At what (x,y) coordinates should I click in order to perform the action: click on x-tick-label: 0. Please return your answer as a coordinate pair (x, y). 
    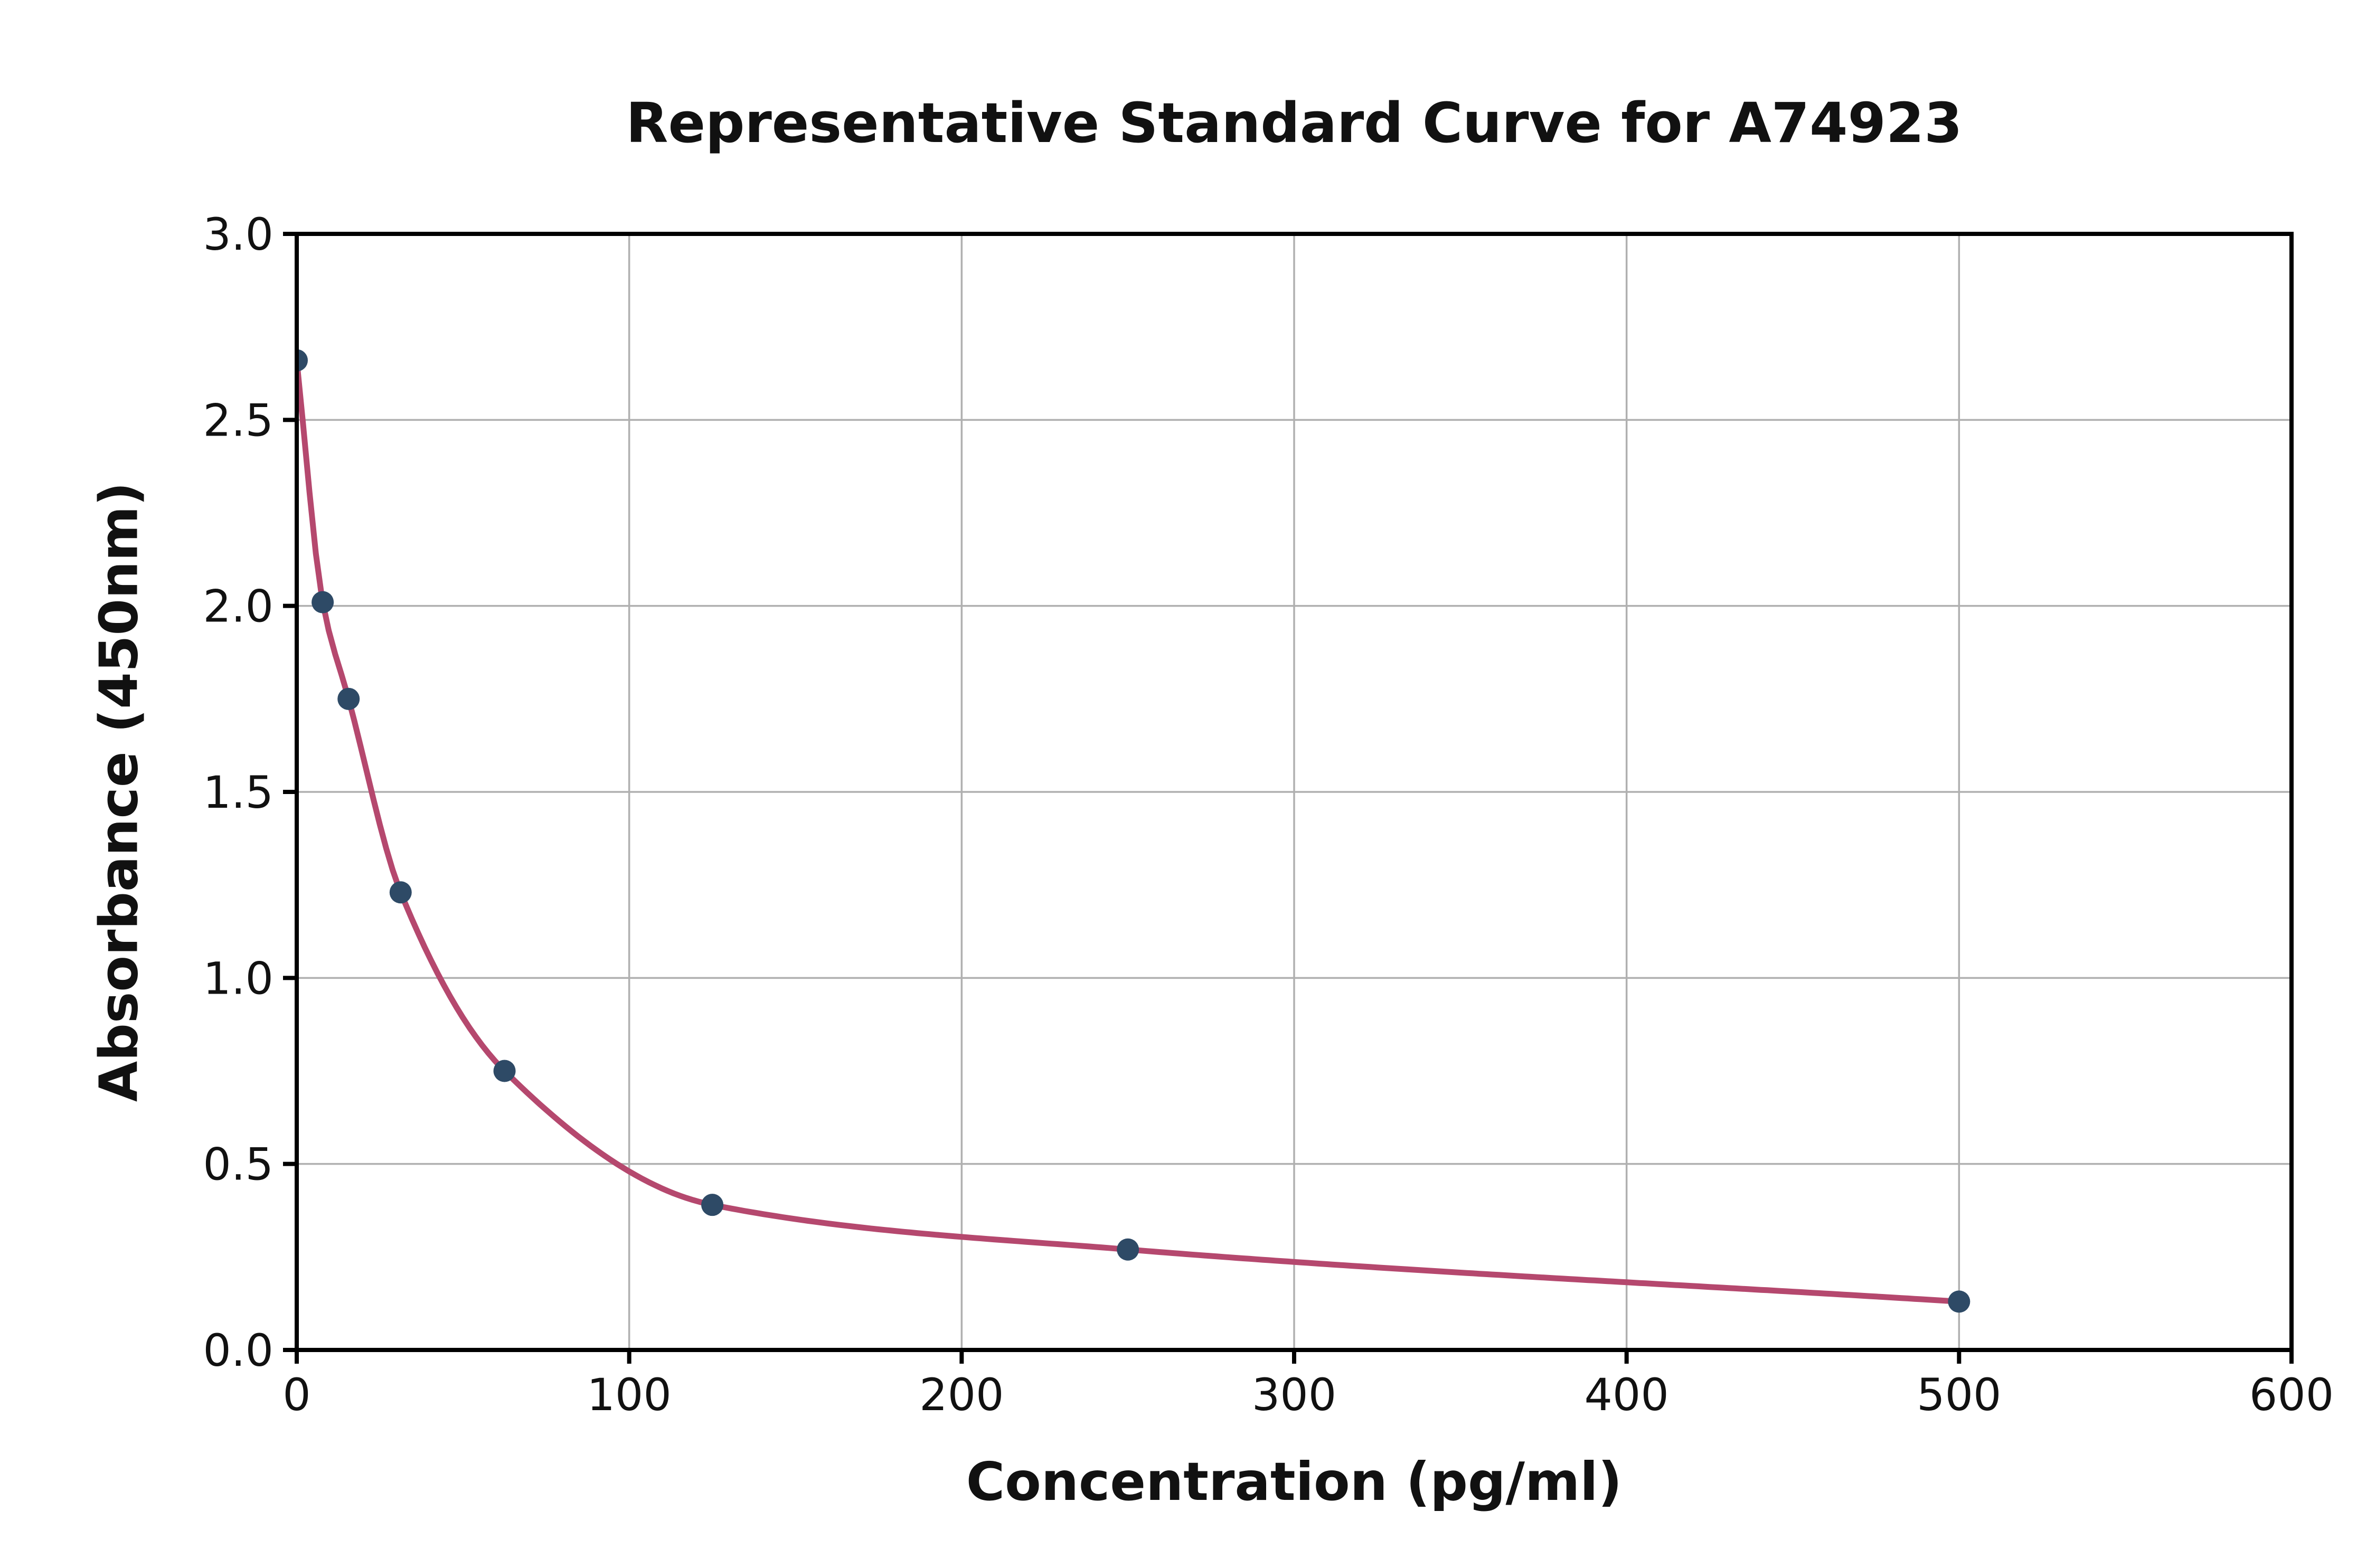
    Looking at the image, I should click on (296, 1395).